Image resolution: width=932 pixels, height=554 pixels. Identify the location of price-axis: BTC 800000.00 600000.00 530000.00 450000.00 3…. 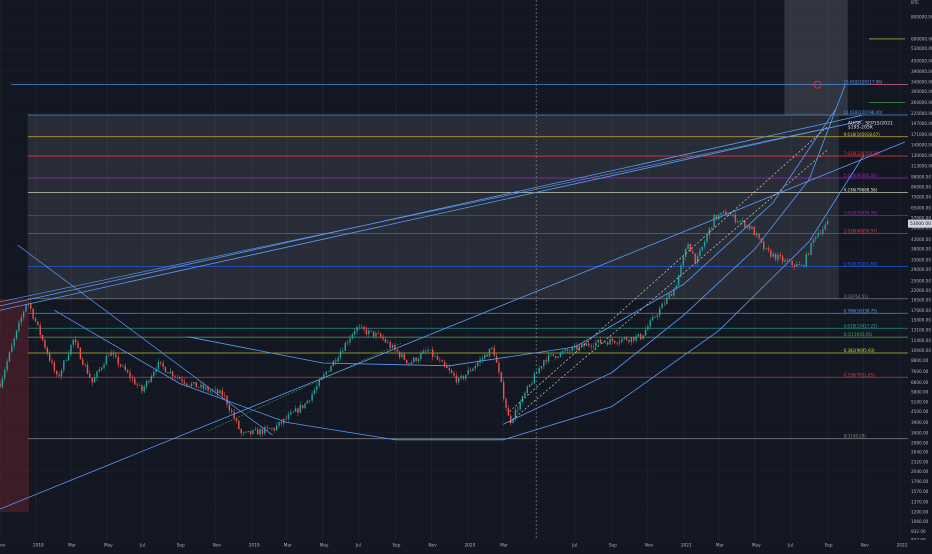
(920, 275).